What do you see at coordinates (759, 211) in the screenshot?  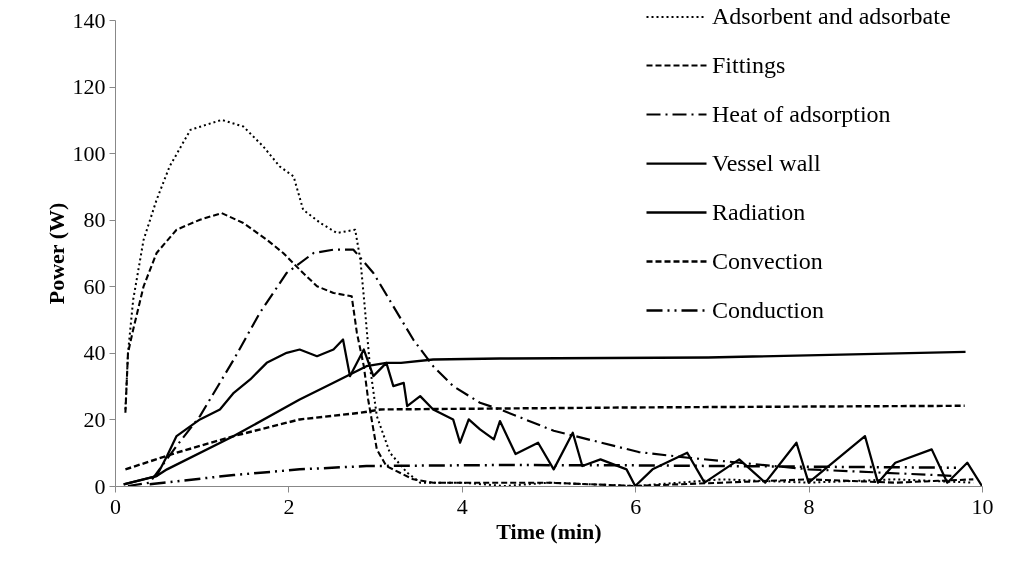 I see `legend-label: Radiation` at bounding box center [759, 211].